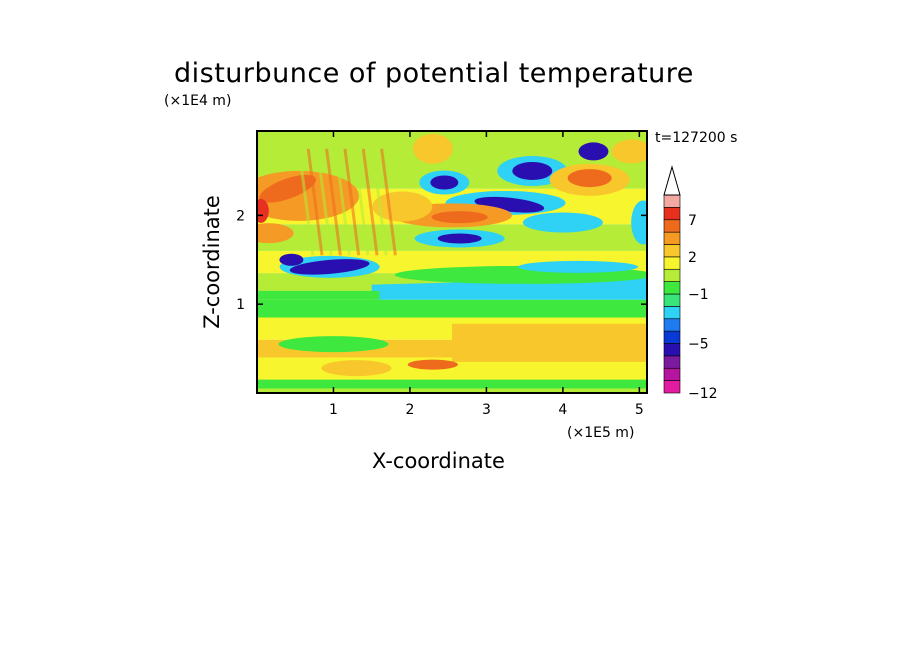  What do you see at coordinates (692, 258) in the screenshot?
I see `colorbar-tick-label: 2` at bounding box center [692, 258].